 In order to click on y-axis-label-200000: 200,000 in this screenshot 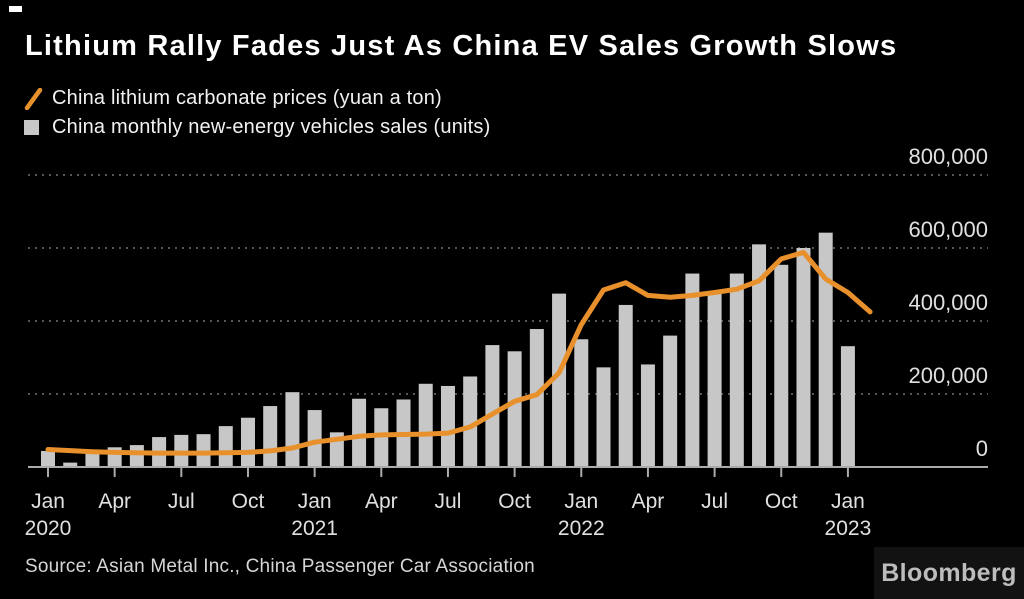, I will do `click(948, 375)`.